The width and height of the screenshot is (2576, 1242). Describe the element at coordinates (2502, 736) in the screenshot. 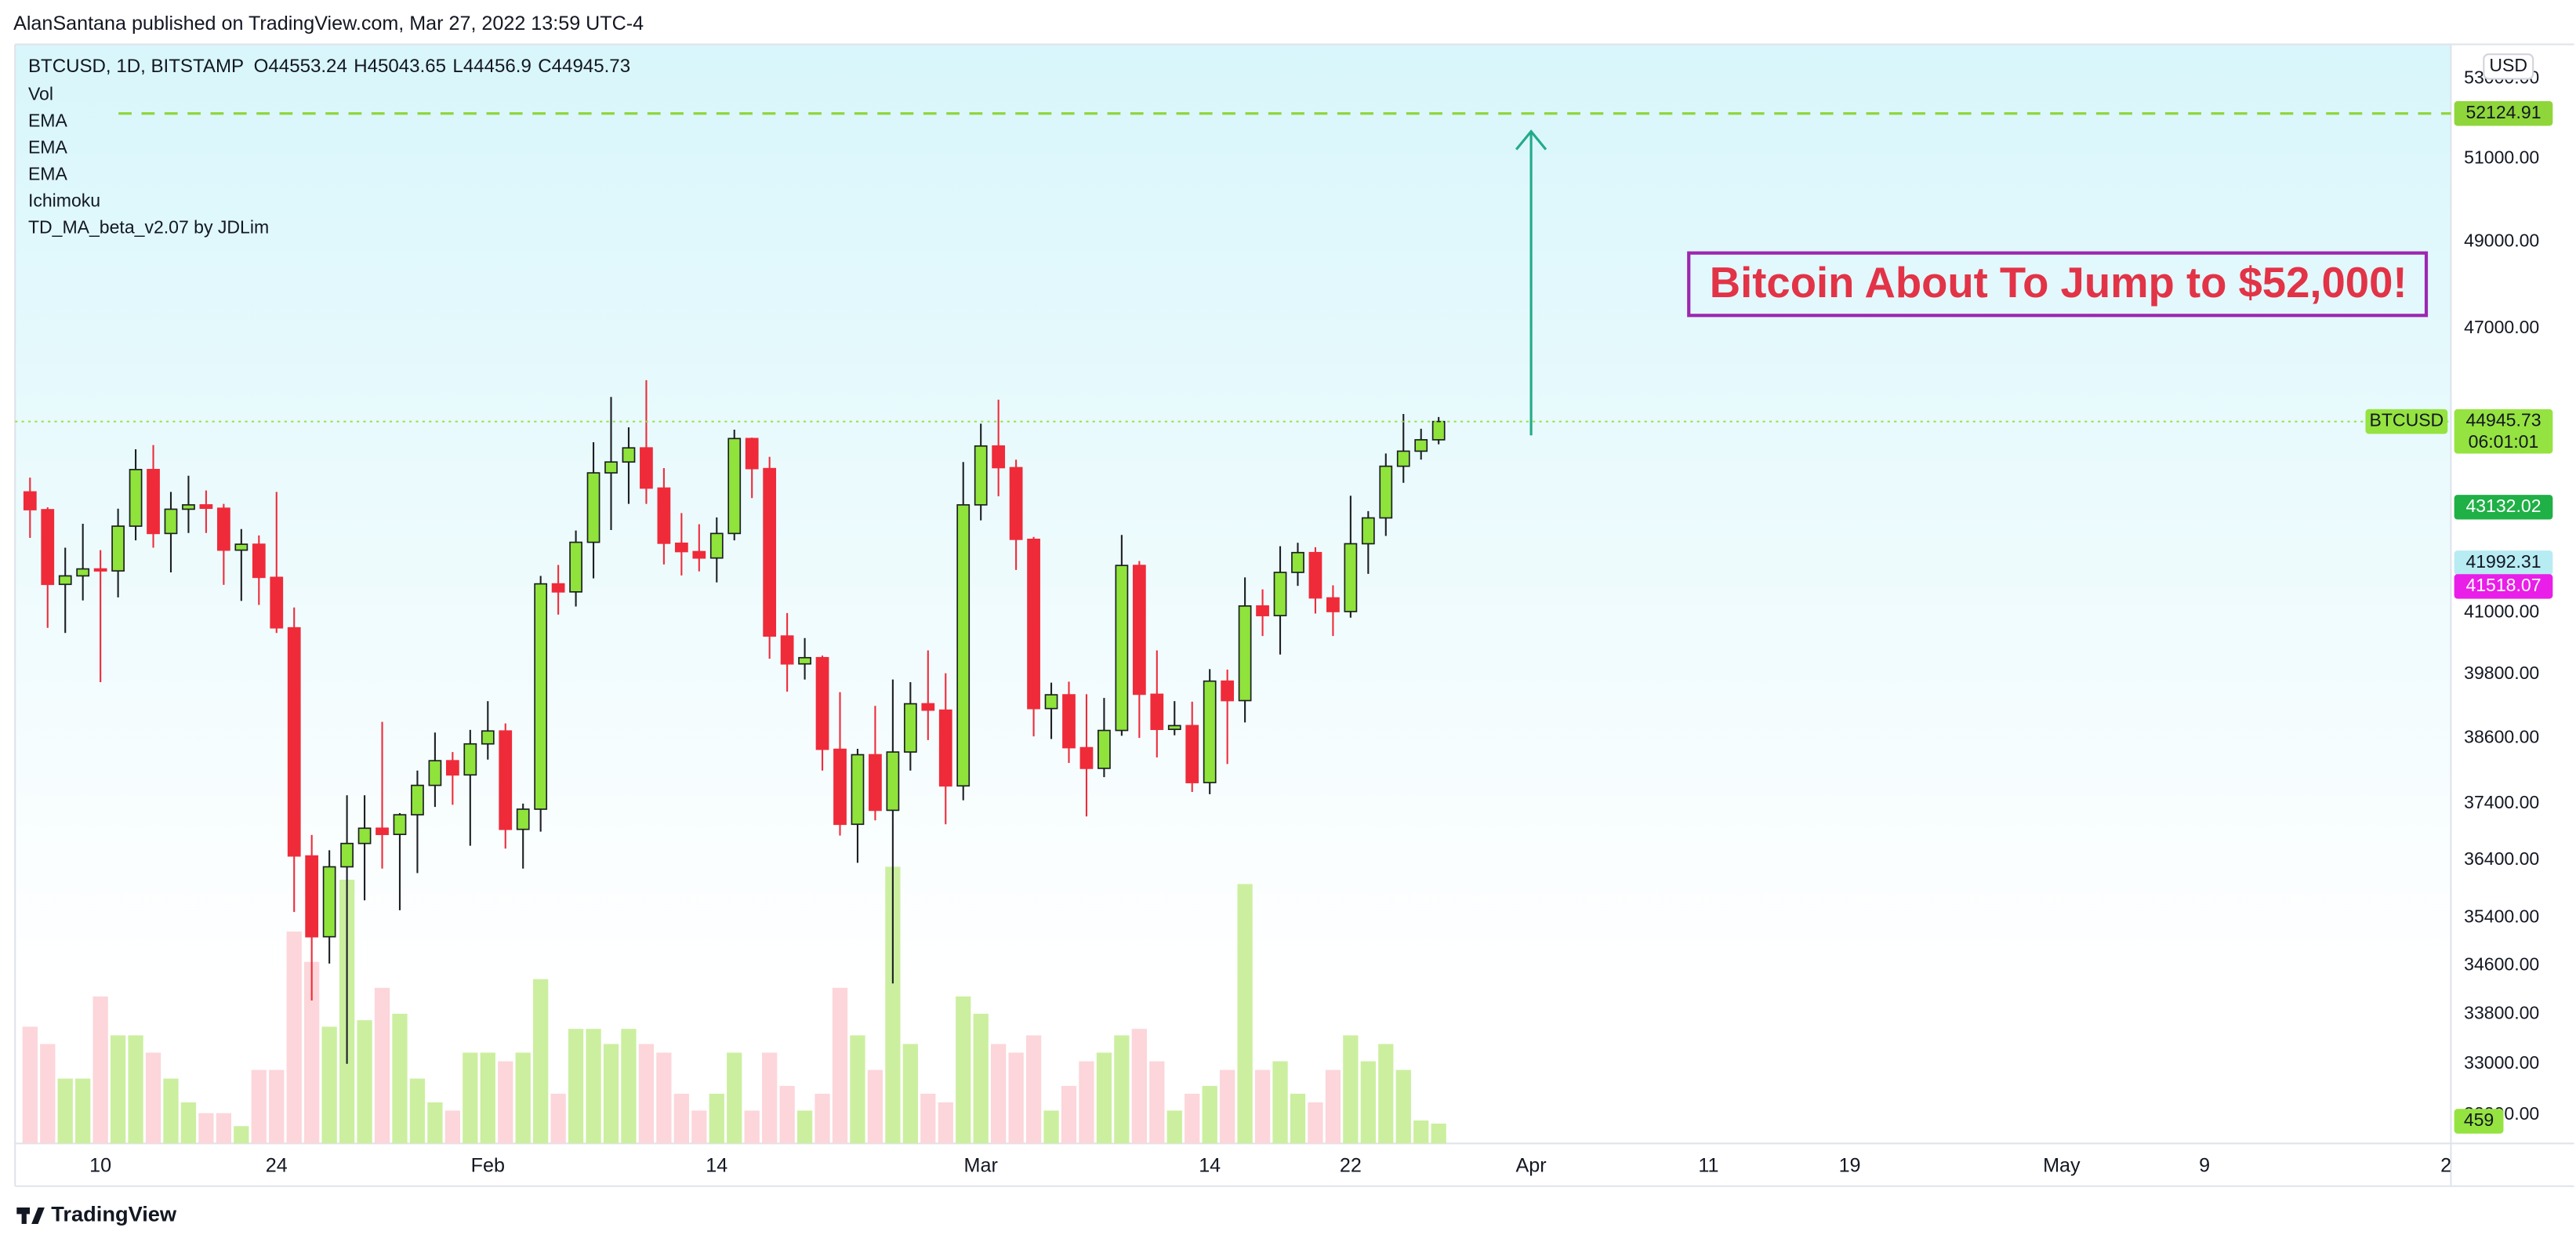

I see `y-tick-label: 38600.00` at that location.